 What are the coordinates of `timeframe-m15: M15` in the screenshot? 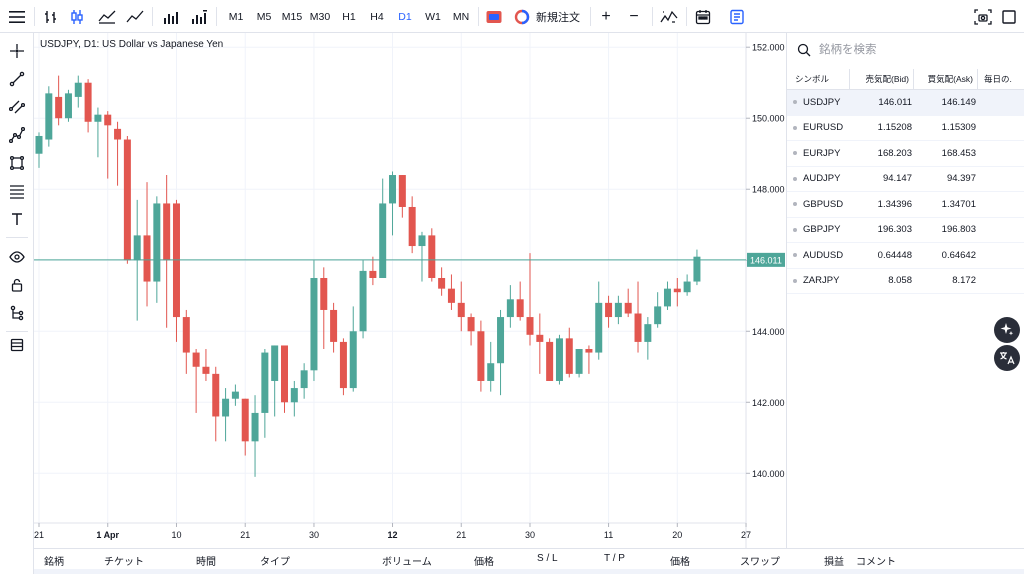 It's located at (292, 16).